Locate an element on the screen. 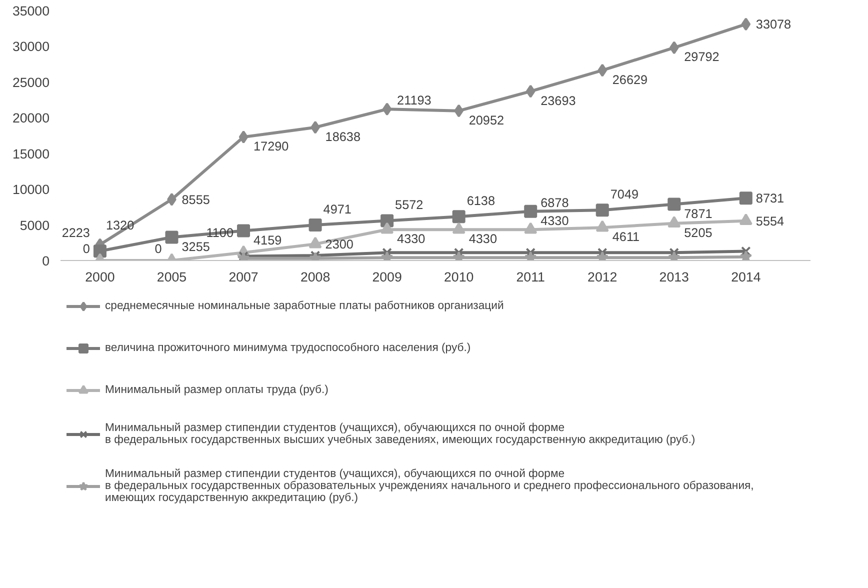 Image resolution: width=868 pixels, height=588 pixels. data-label: 5205 is located at coordinates (698, 233).